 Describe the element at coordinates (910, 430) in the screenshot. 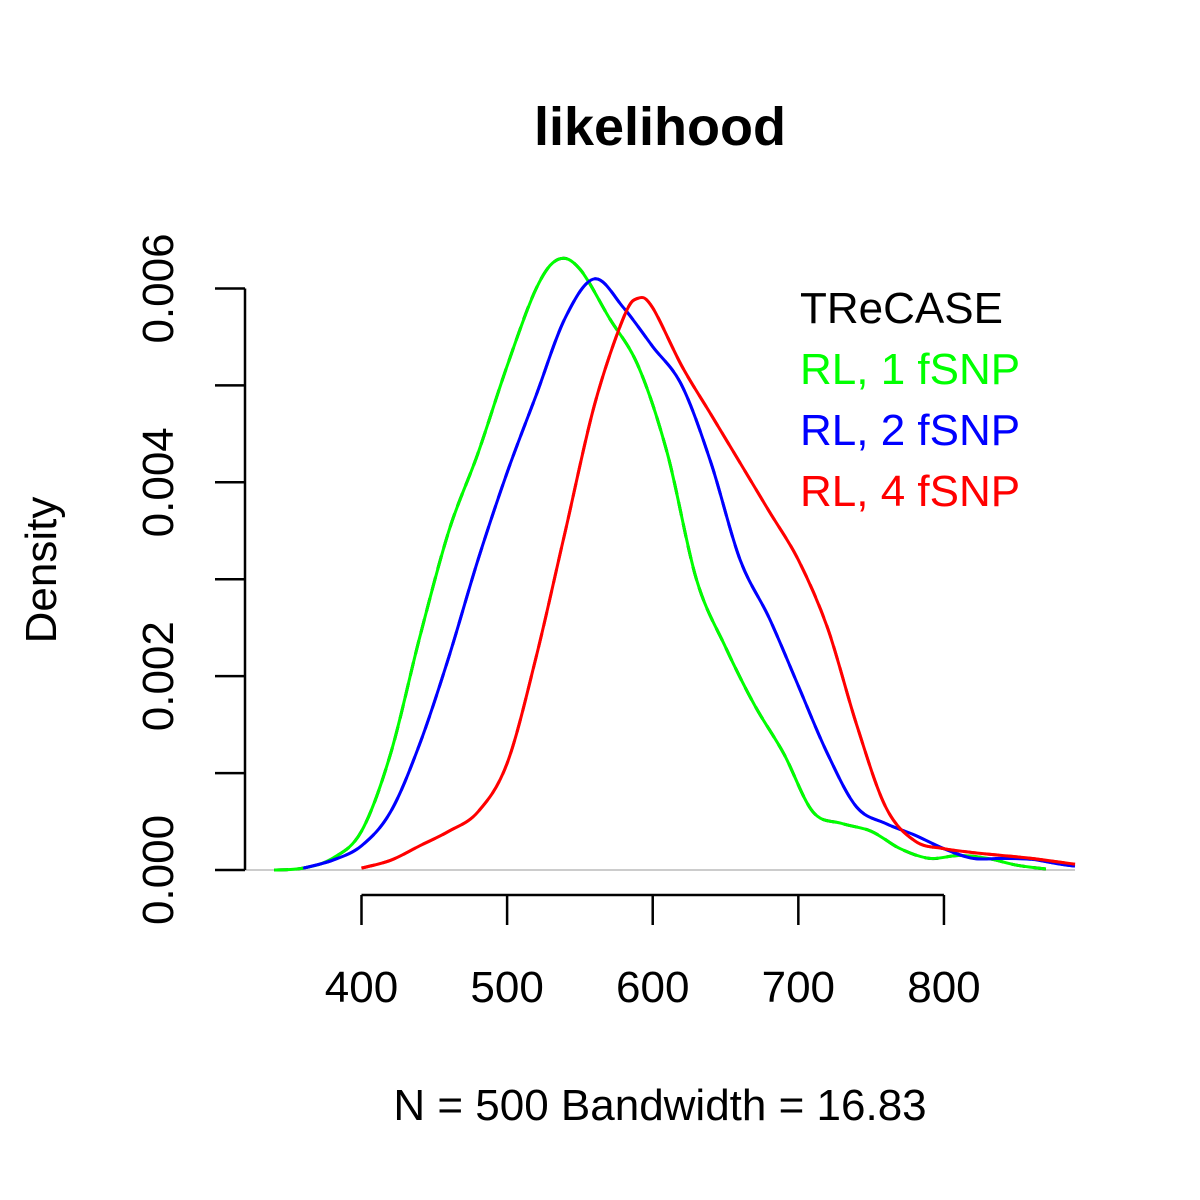

I see `legend-entry-3: RL, 2 fSNP` at that location.